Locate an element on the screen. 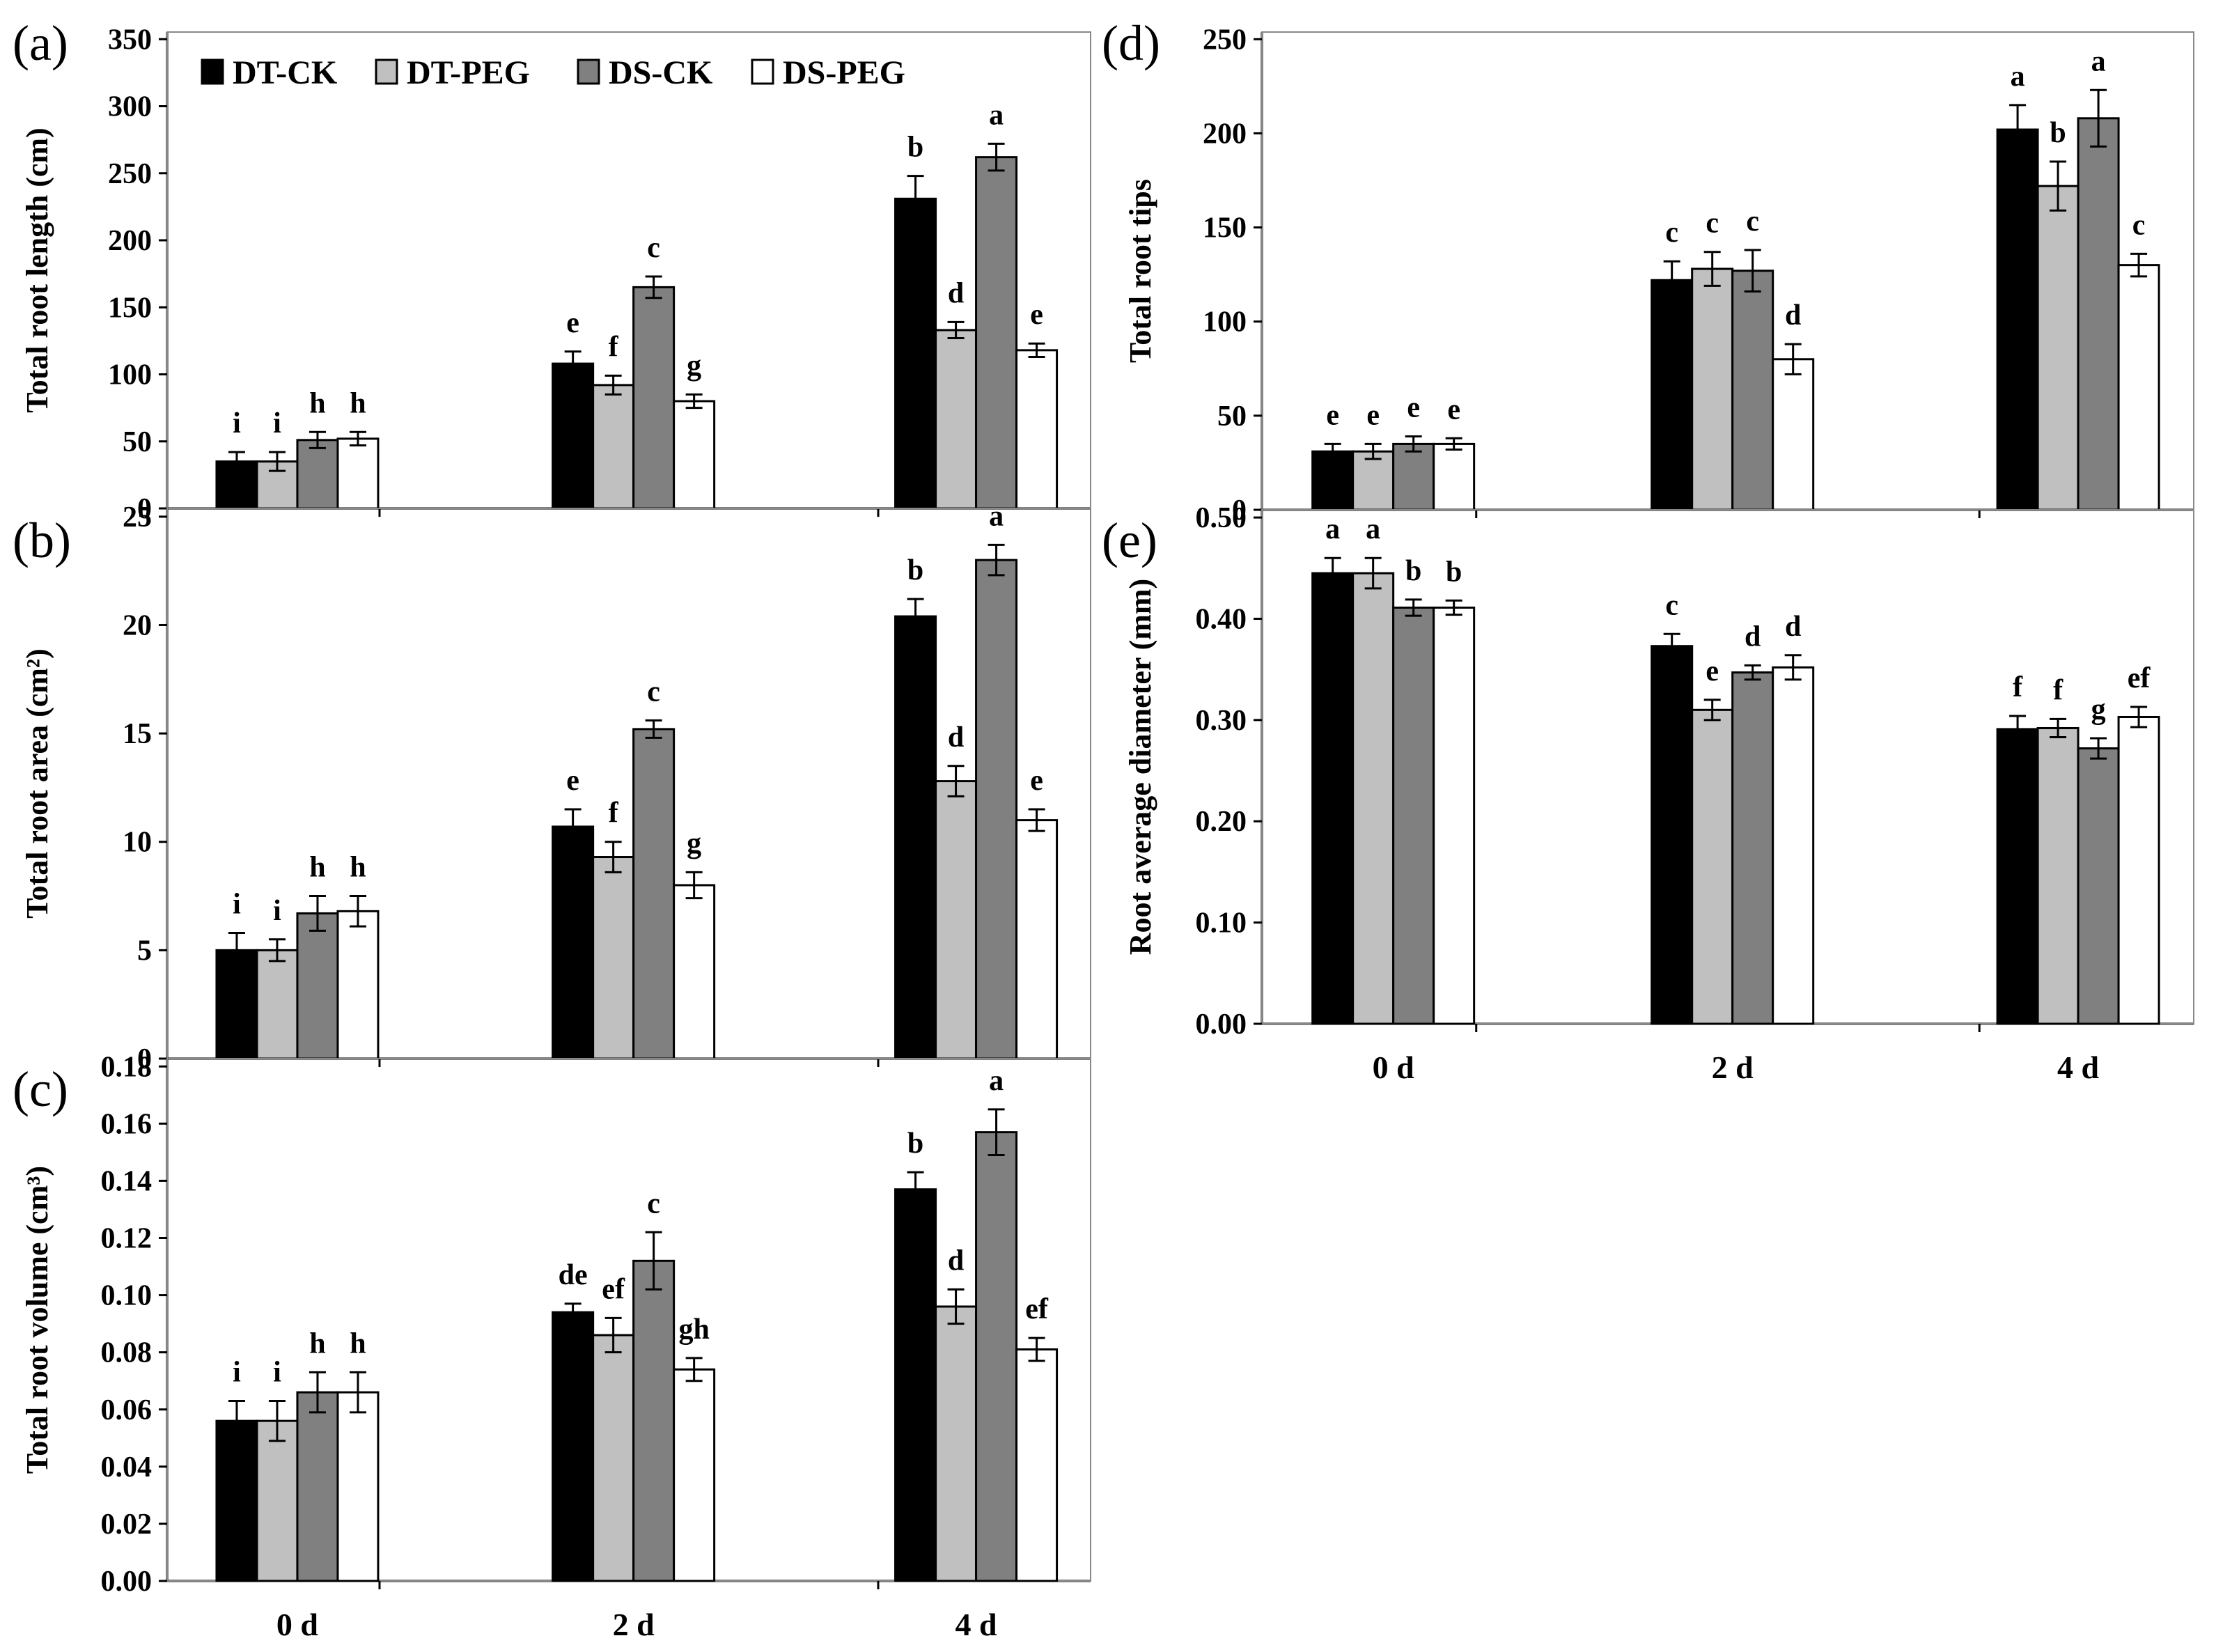  significance-letter: g is located at coordinates (694, 843).